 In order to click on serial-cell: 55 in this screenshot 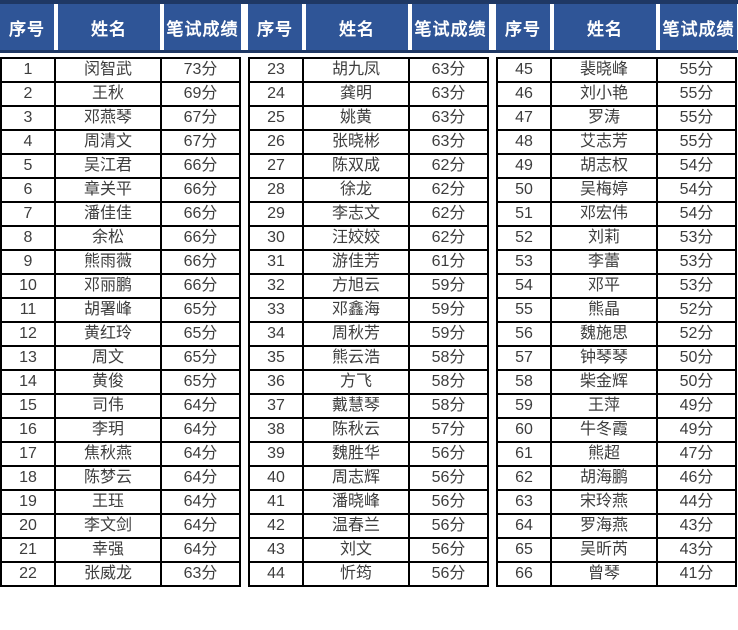, I will do `click(524, 310)`.